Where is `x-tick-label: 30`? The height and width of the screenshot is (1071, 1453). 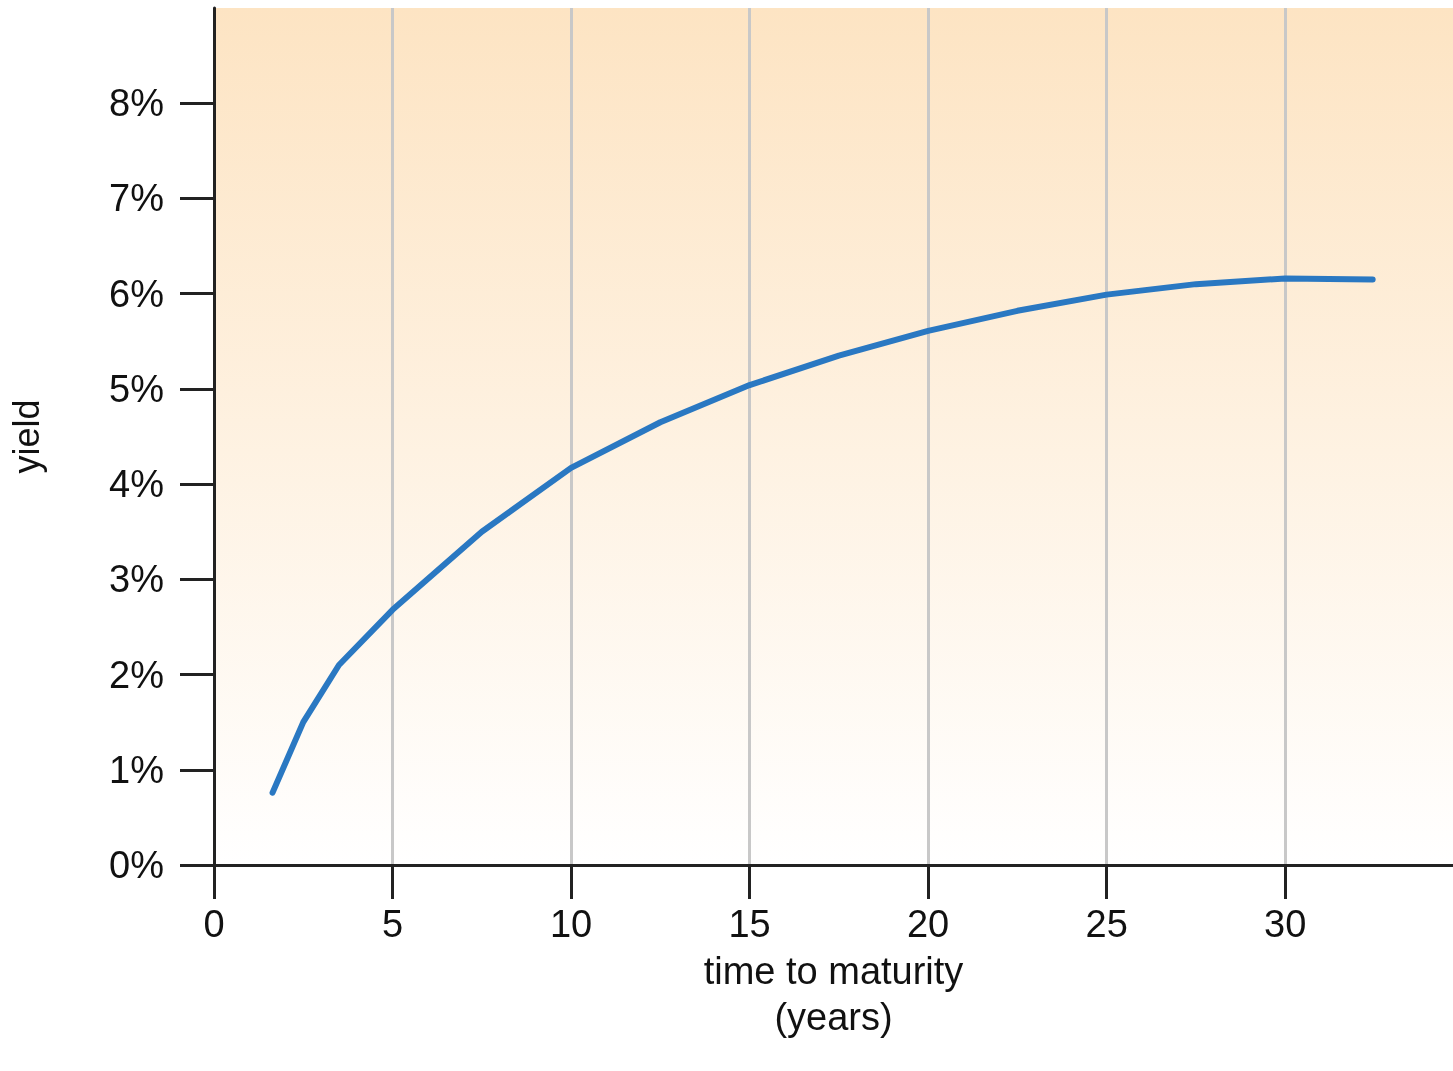 x-tick-label: 30 is located at coordinates (1285, 924).